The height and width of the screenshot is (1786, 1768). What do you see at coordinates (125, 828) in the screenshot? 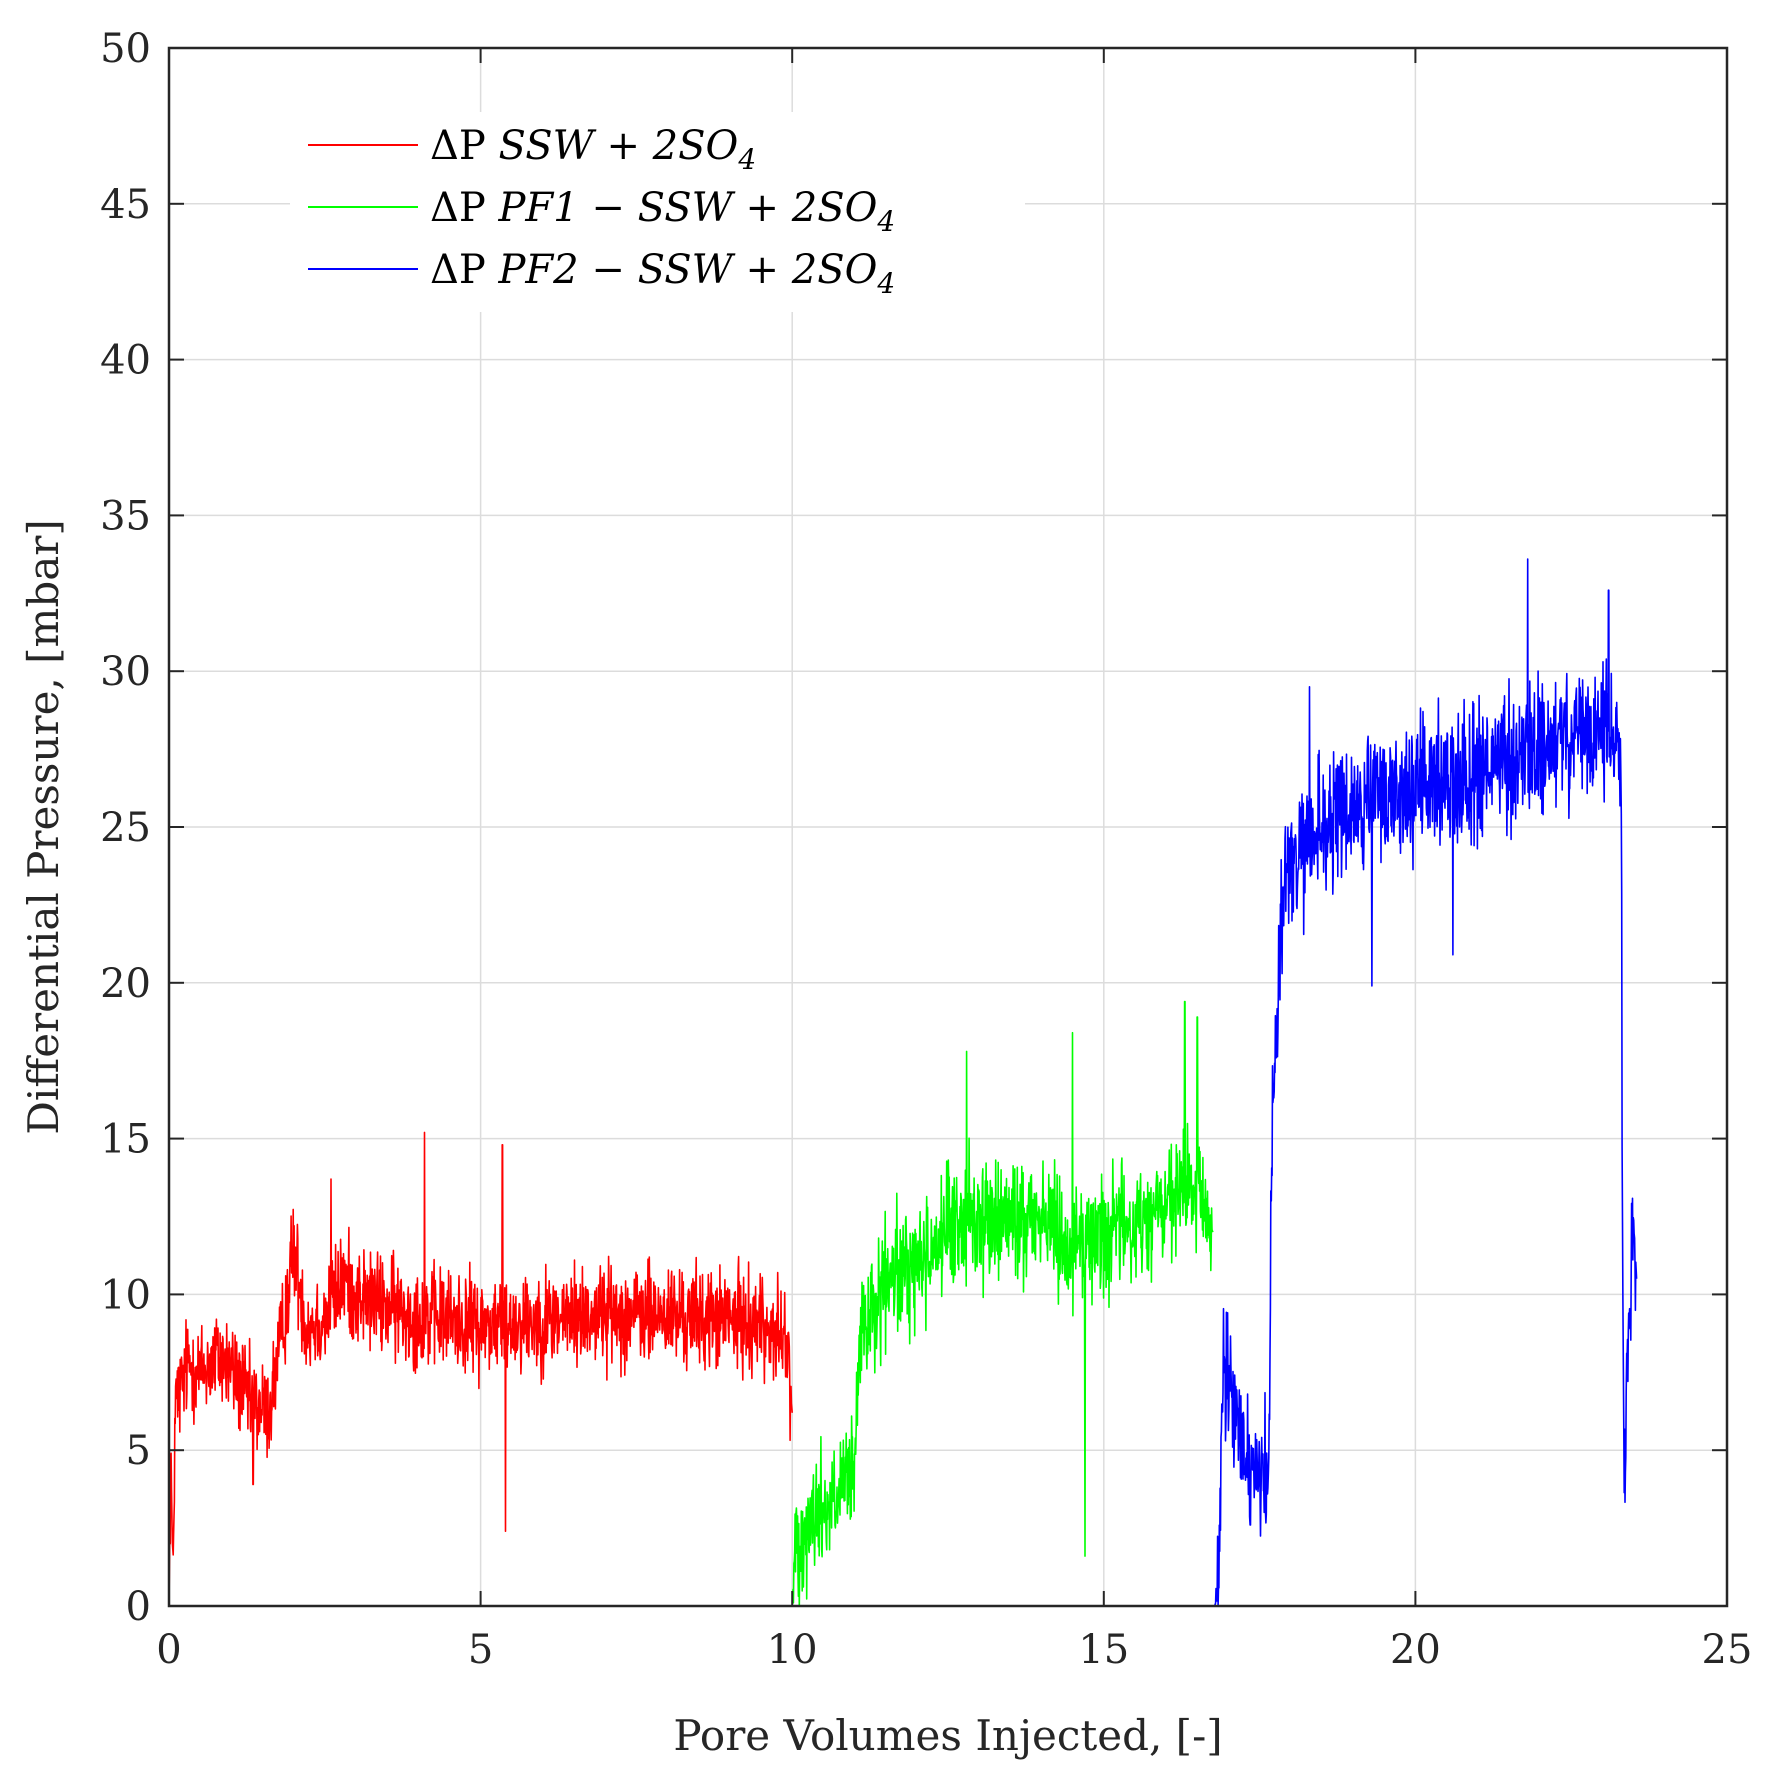
I see `y-tick-label: 25` at bounding box center [125, 828].